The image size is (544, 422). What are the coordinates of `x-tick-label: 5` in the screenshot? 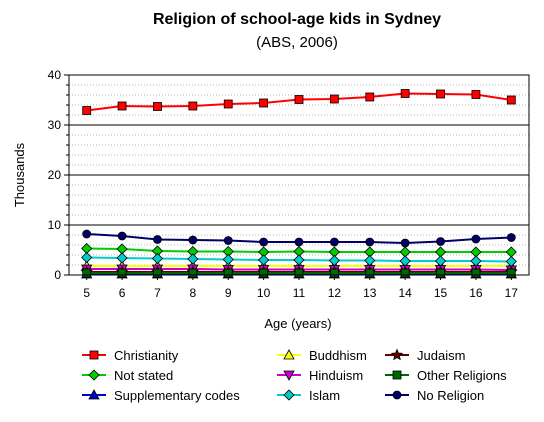 It's located at (86, 293).